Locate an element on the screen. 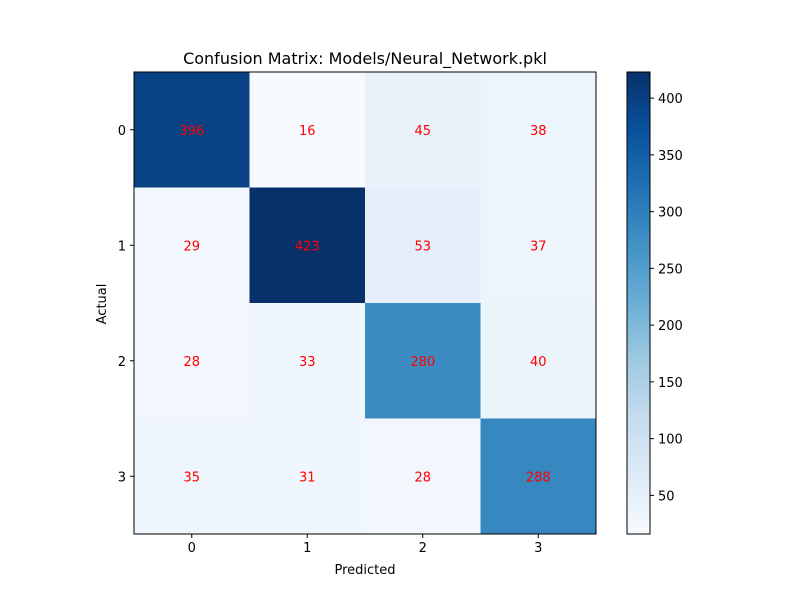 The width and height of the screenshot is (800, 600). x-tick-label: 0 is located at coordinates (192, 548).